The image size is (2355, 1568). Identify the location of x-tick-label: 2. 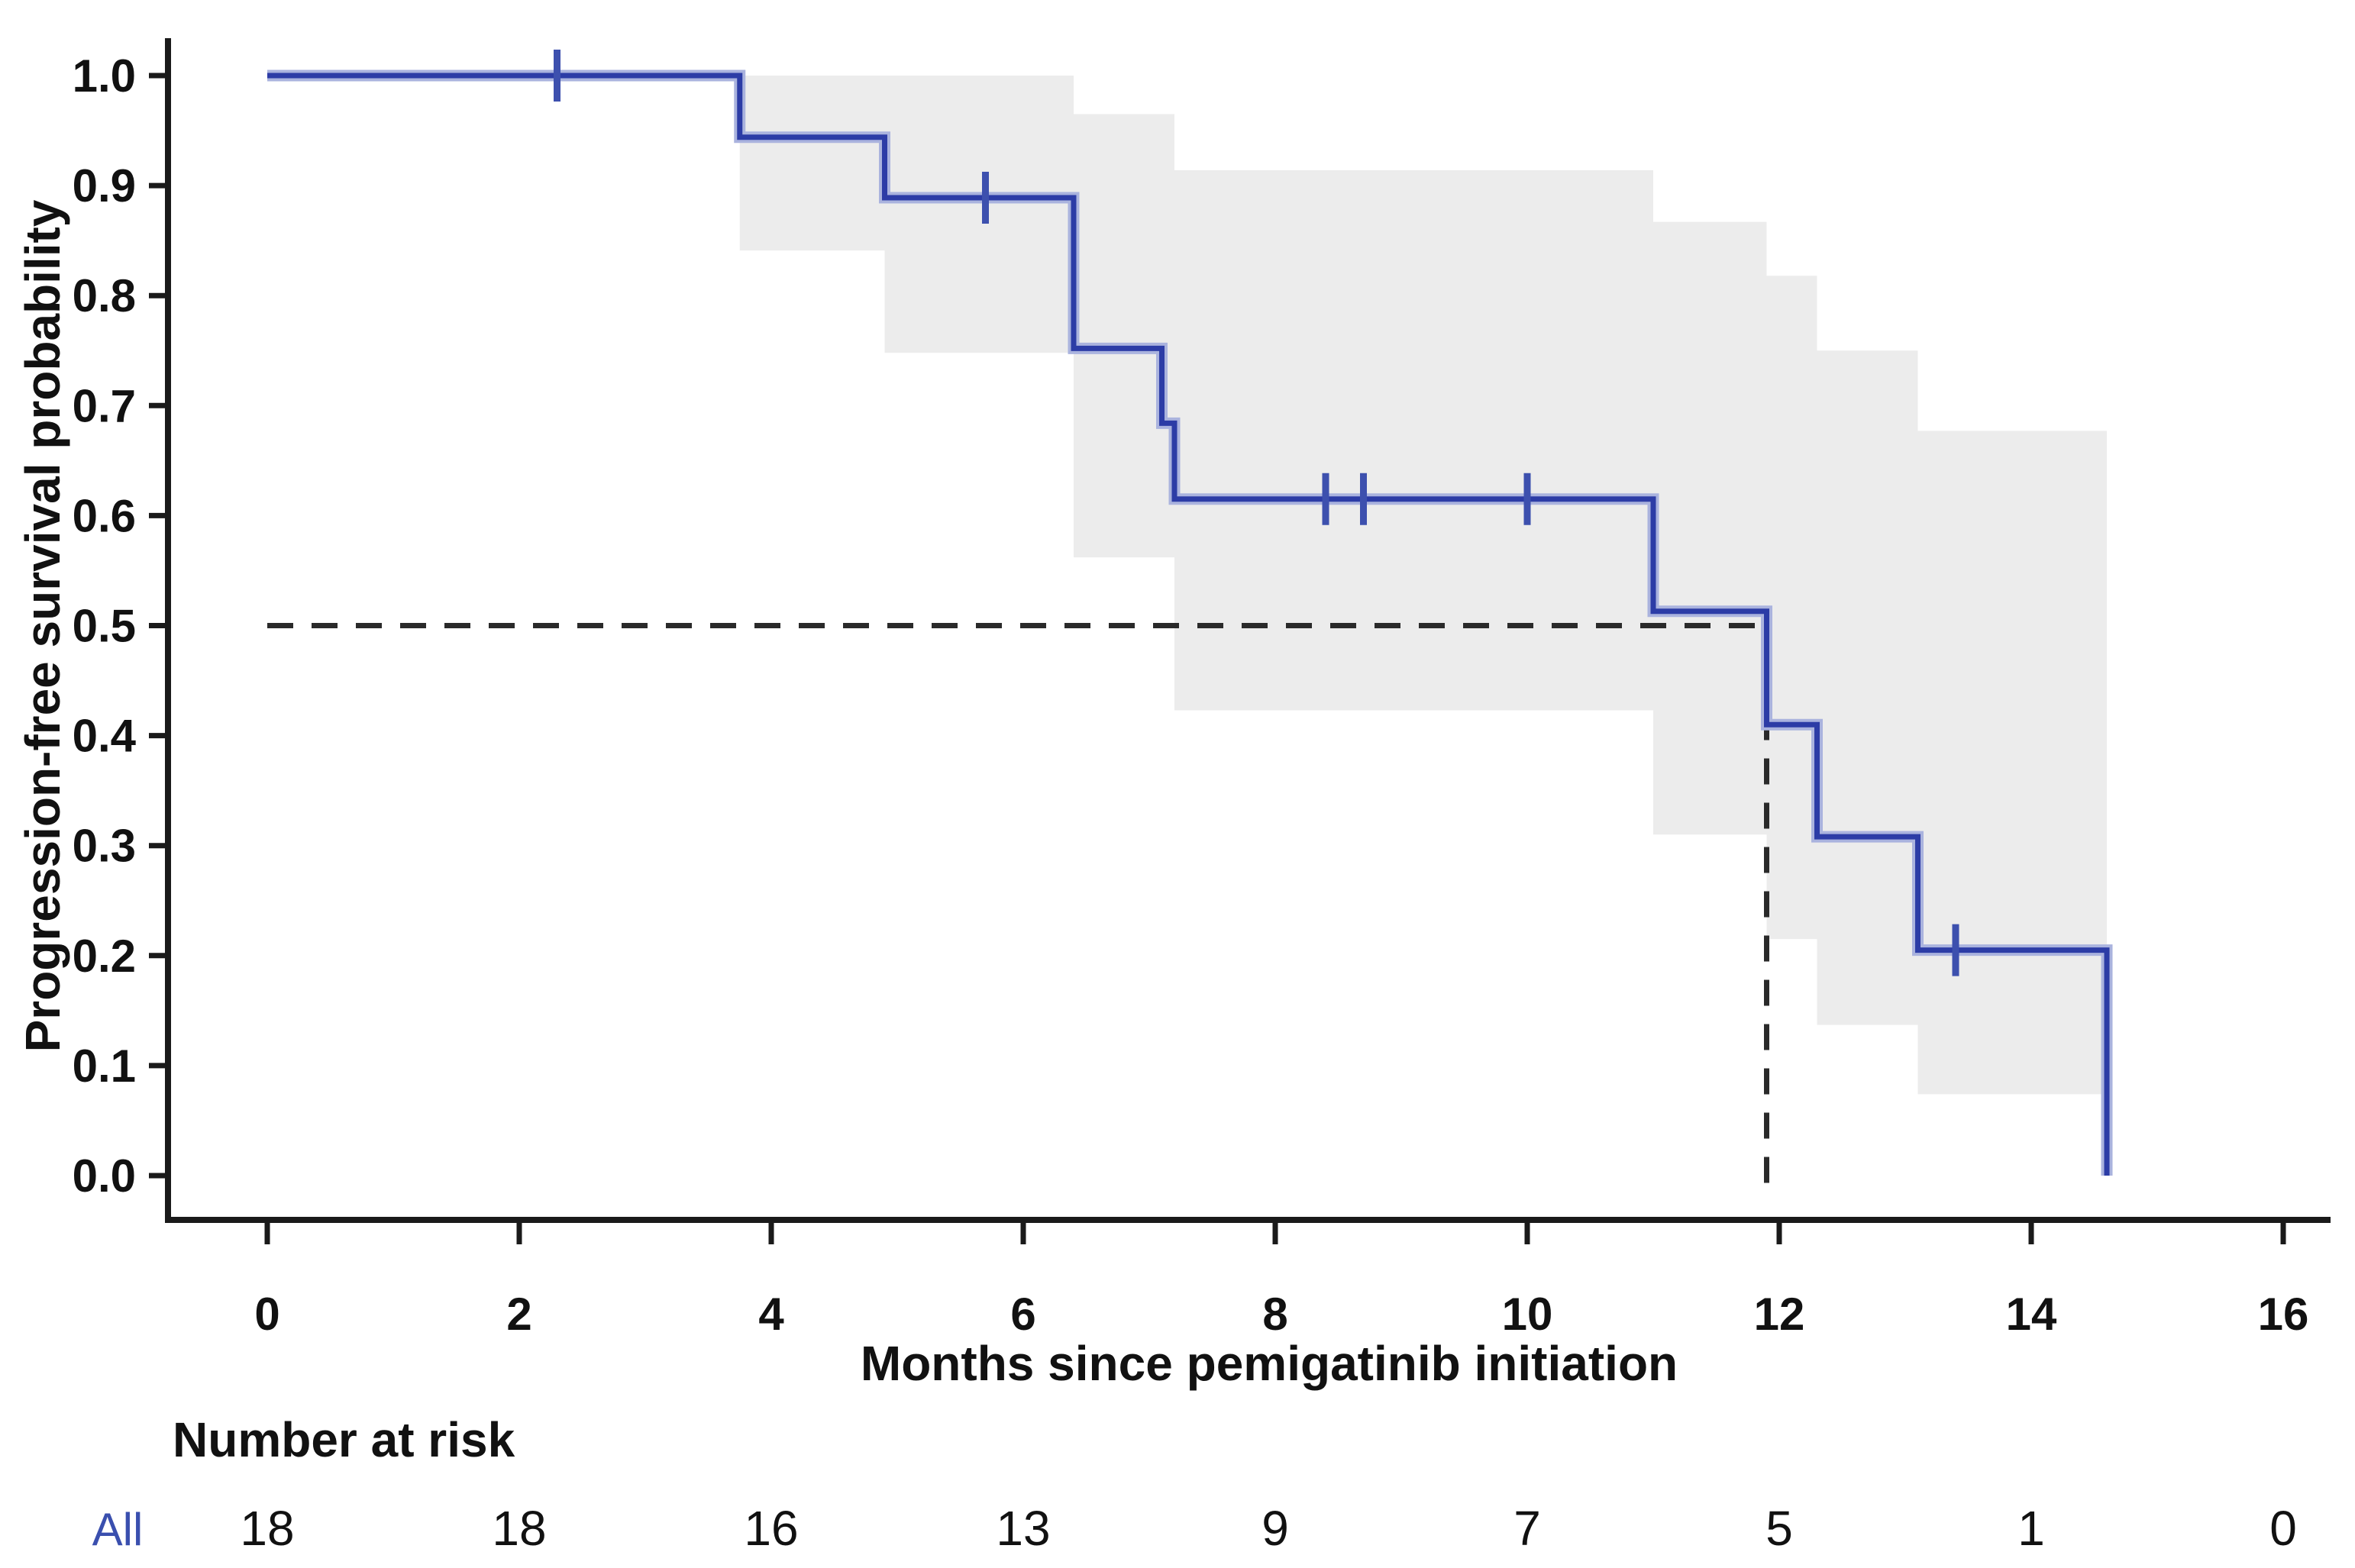
(518, 1314).